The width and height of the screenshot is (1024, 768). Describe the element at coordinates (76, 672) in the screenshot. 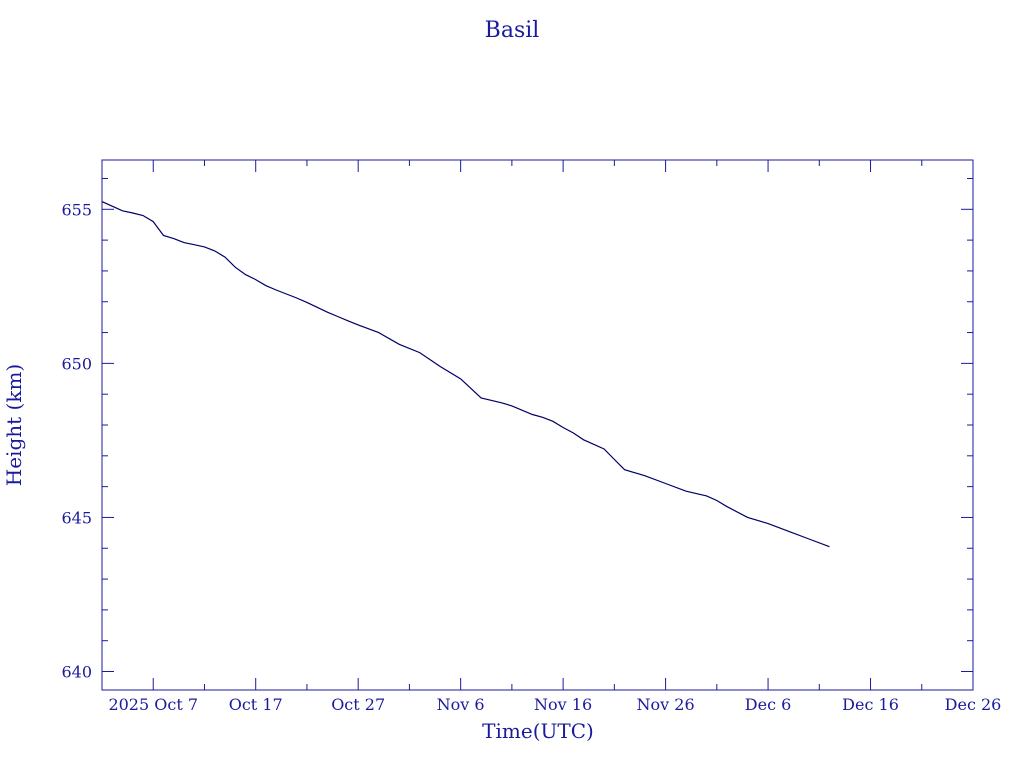

I see `y-tick-label: 640` at that location.